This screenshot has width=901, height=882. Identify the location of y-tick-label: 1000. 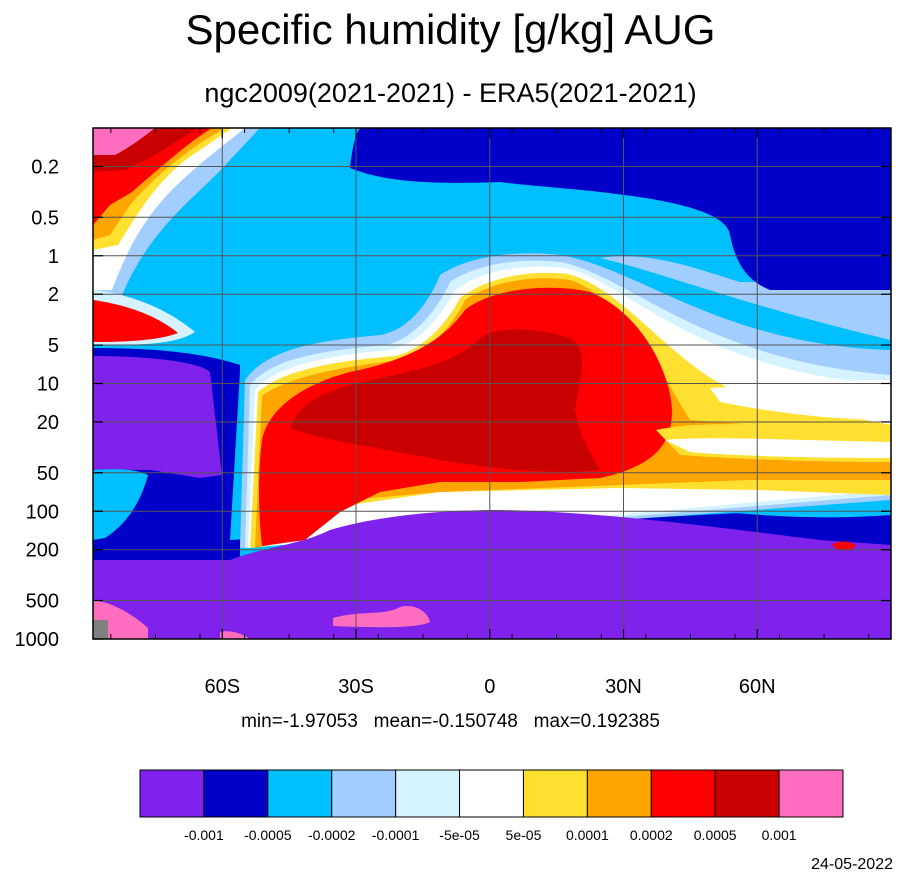
(37, 640).